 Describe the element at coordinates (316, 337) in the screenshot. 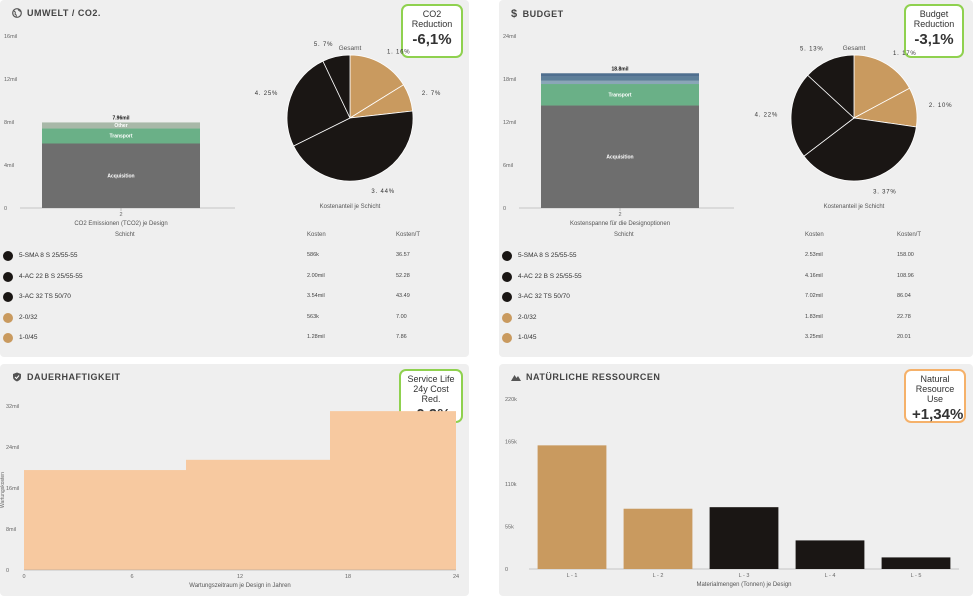

I see `cost-value: 1.28mil` at that location.